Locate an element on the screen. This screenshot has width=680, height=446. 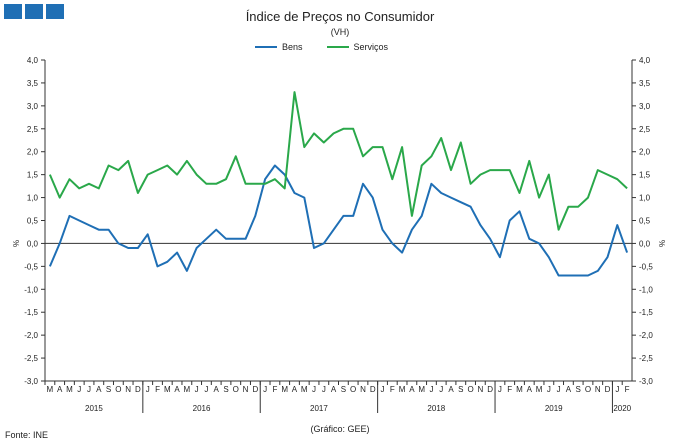
x-year-label: 2015 is located at coordinates (94, 408).